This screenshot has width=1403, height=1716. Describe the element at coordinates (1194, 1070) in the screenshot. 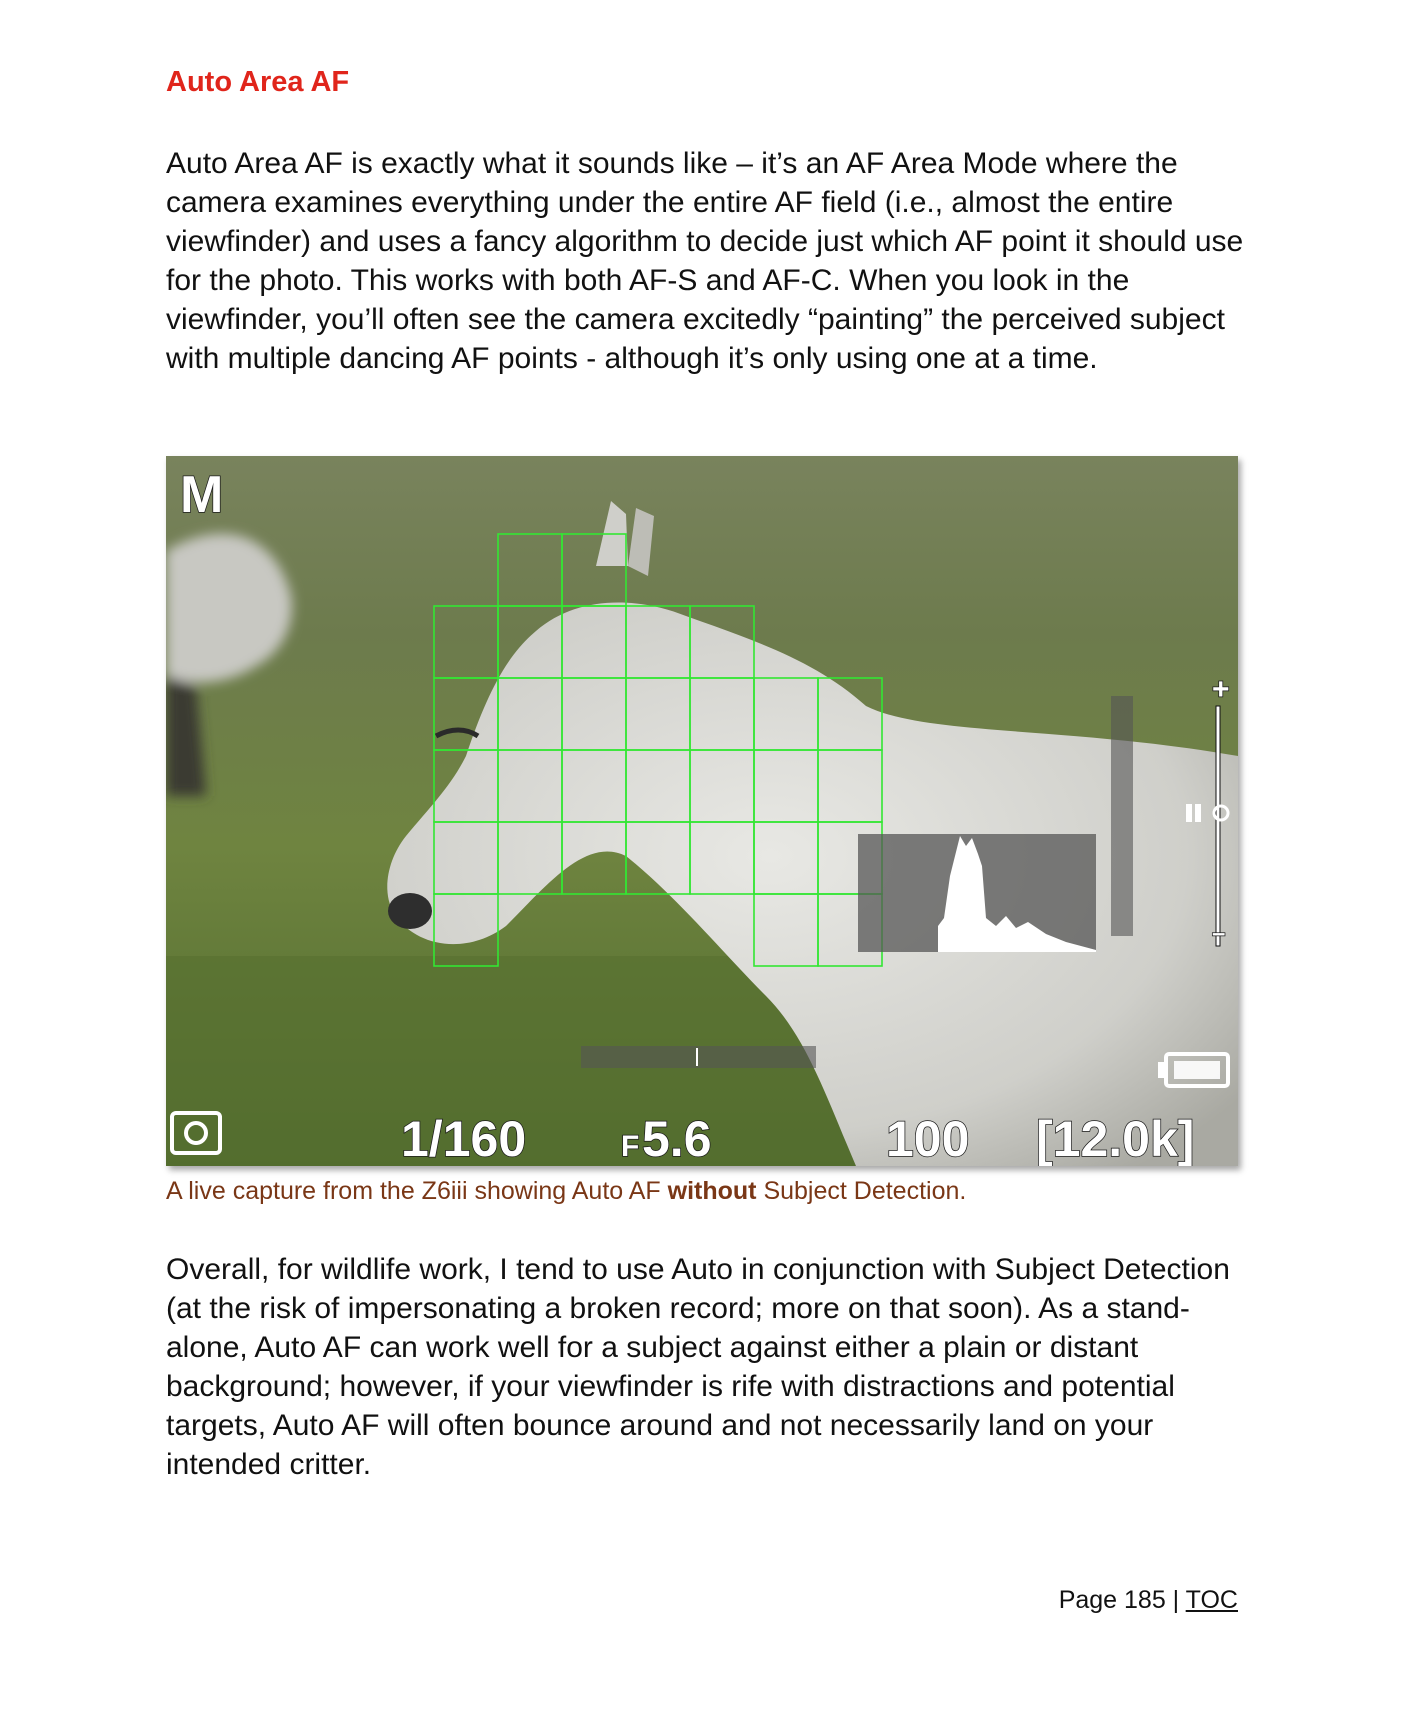

I see `battery-icon` at that location.